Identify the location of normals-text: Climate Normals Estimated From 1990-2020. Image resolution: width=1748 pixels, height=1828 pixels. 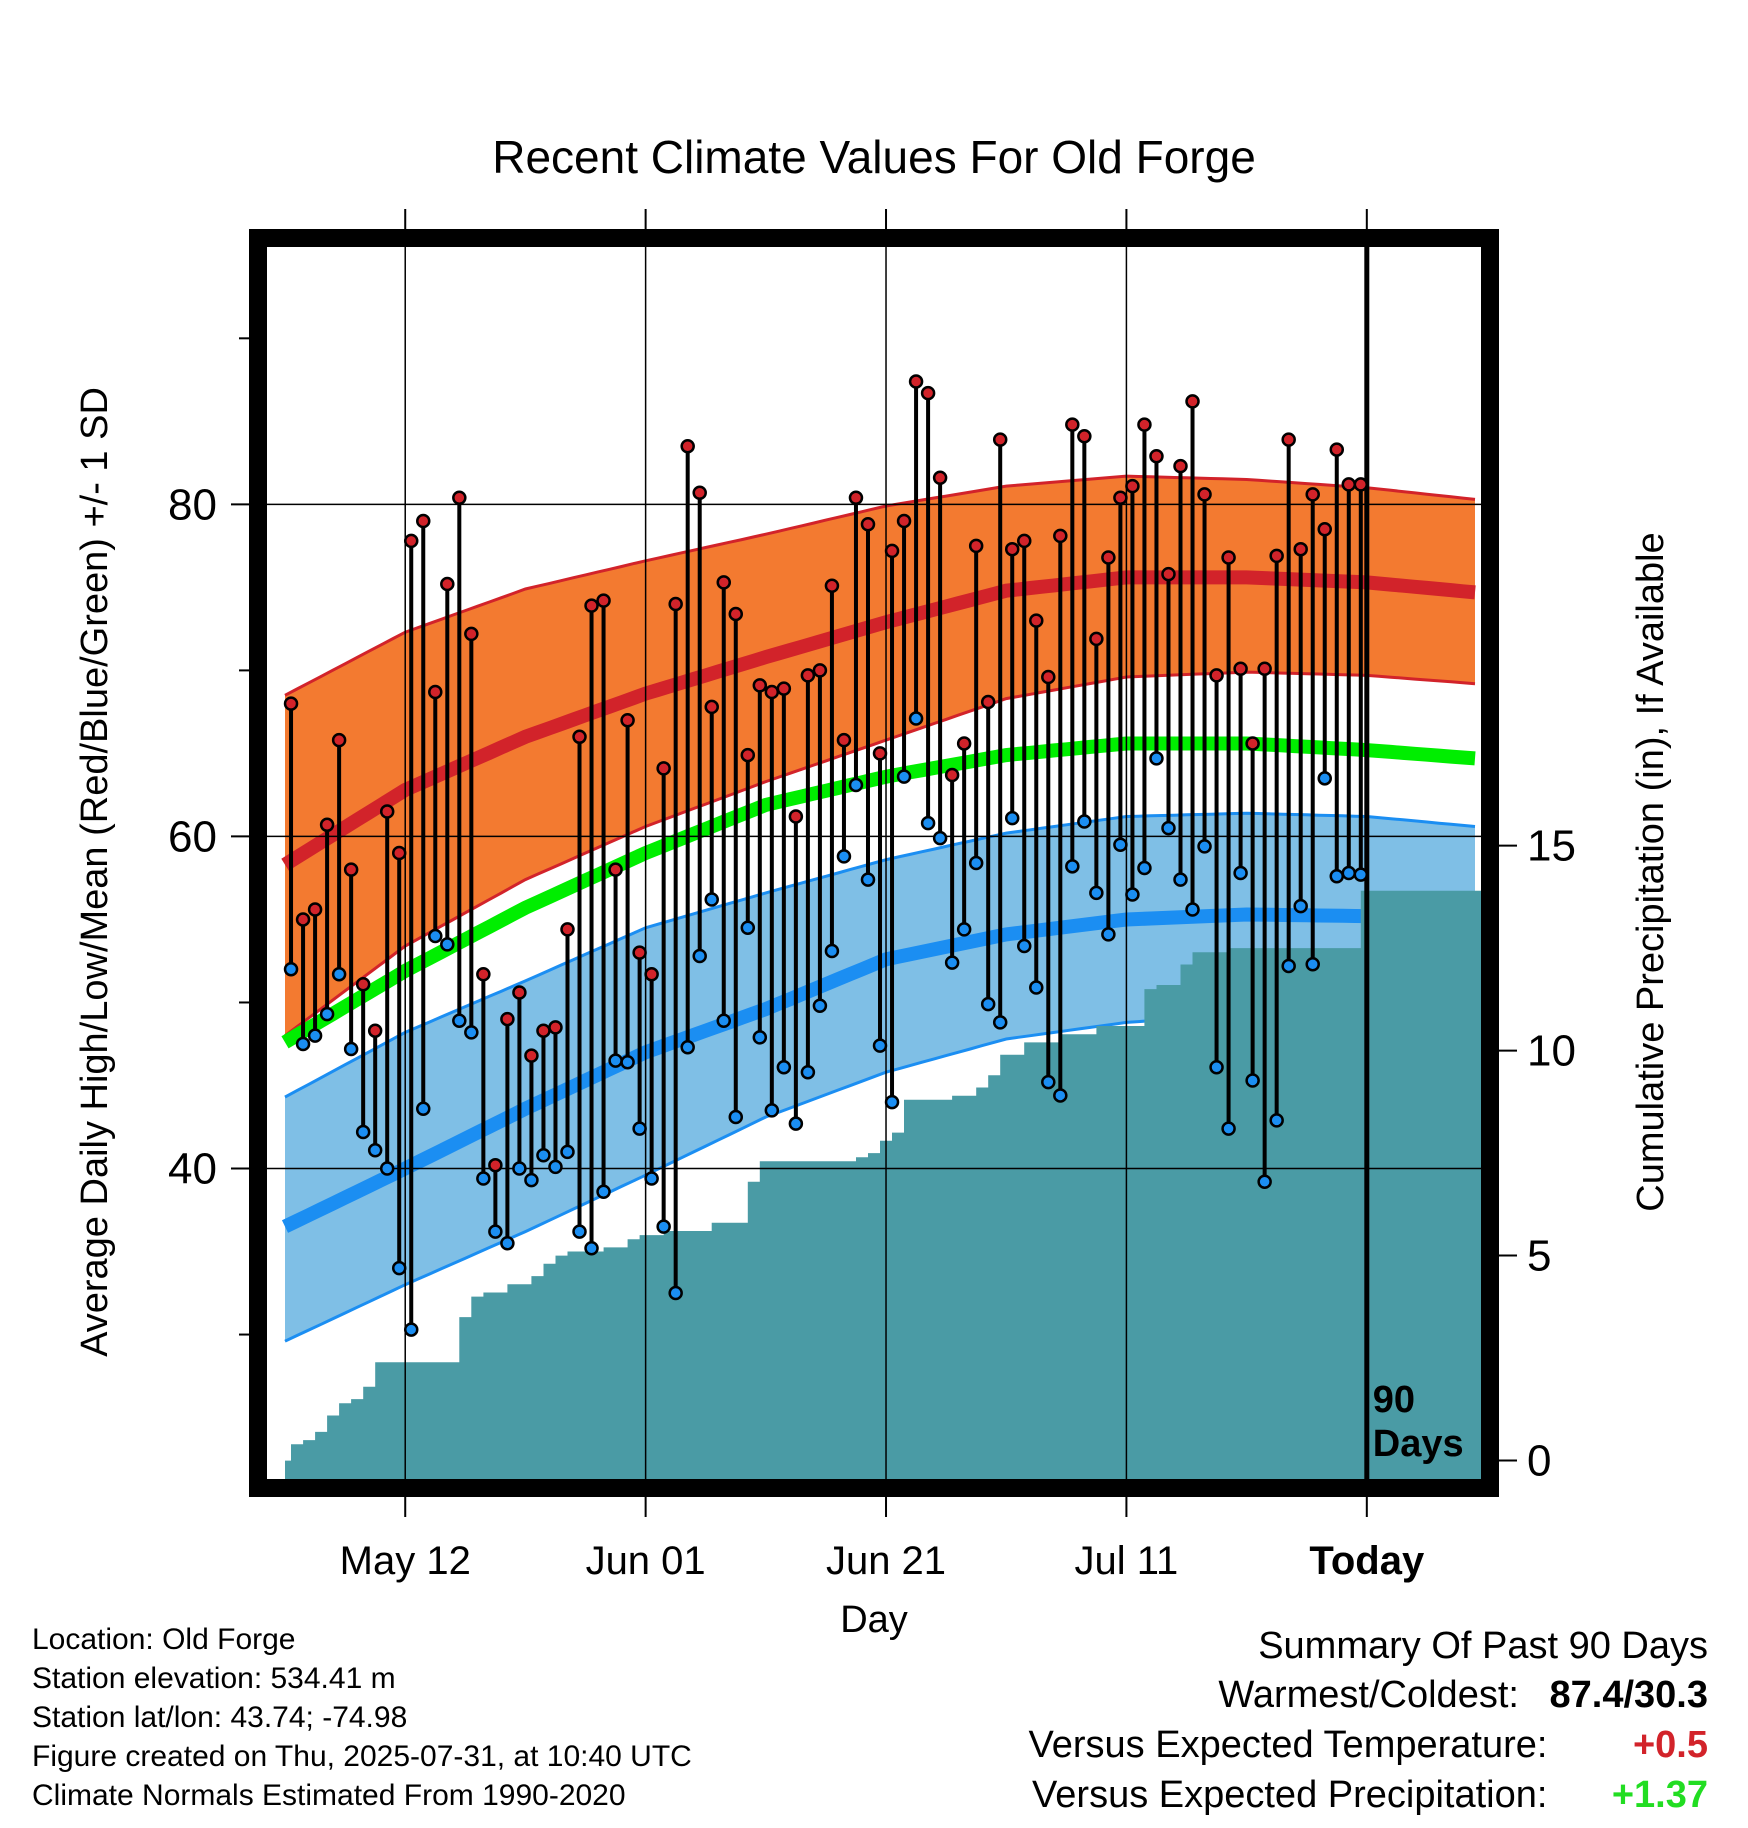
(329, 1795).